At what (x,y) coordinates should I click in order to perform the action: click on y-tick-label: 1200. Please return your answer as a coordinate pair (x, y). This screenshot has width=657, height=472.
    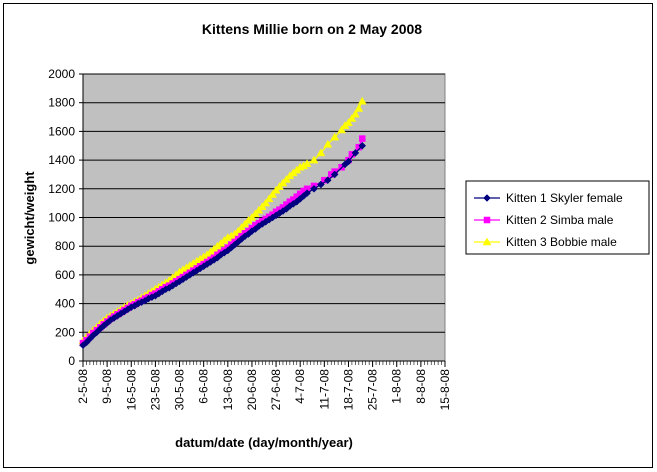
    Looking at the image, I should click on (61, 189).